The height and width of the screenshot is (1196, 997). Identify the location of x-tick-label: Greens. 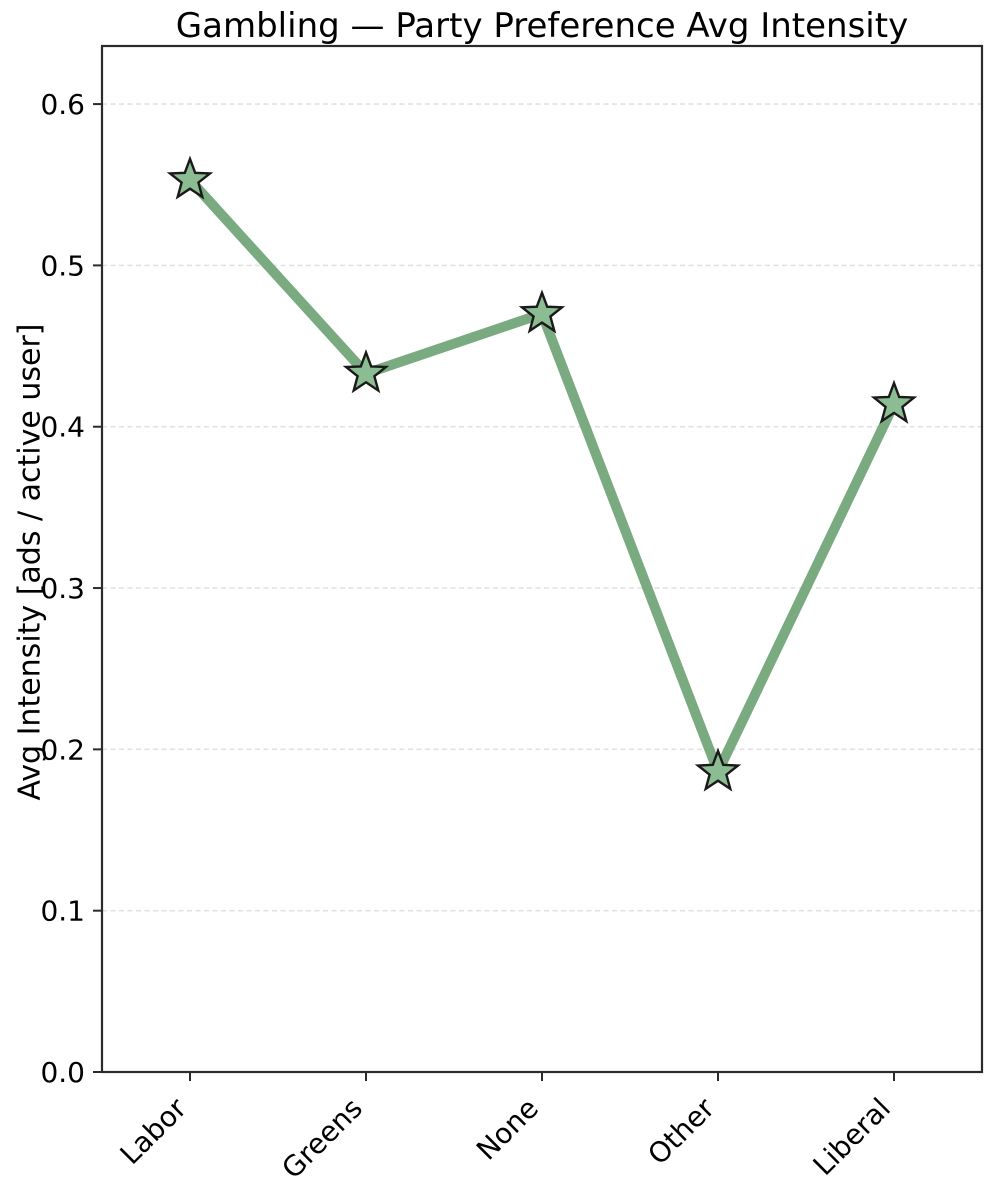
(322, 1139).